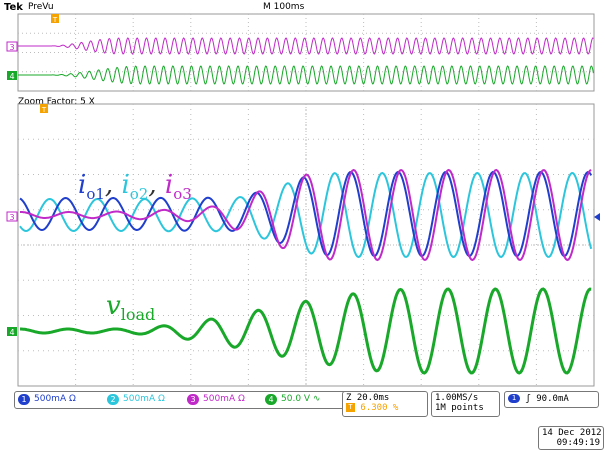  What do you see at coordinates (41, 7) in the screenshot?
I see `mode-label: PreVu` at bounding box center [41, 7].